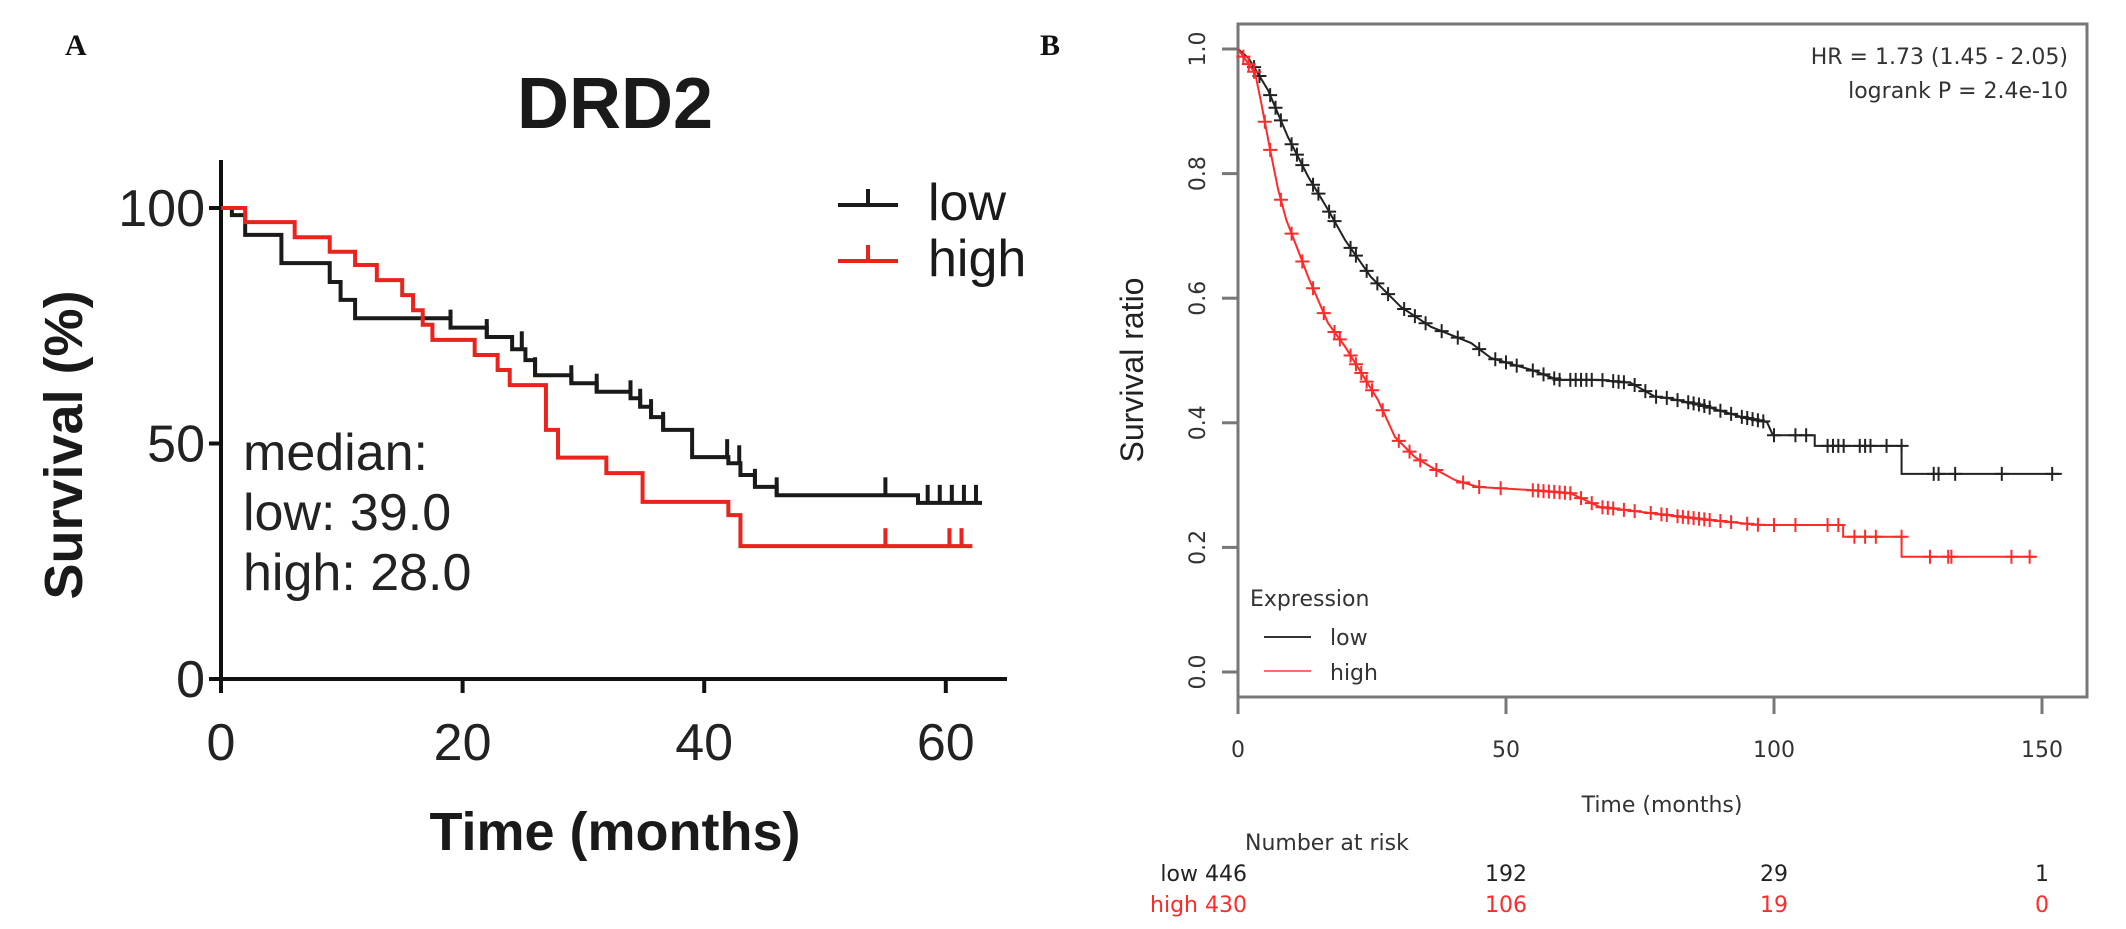  What do you see at coordinates (977, 259) in the screenshot?
I see `legend-label-high: high` at bounding box center [977, 259].